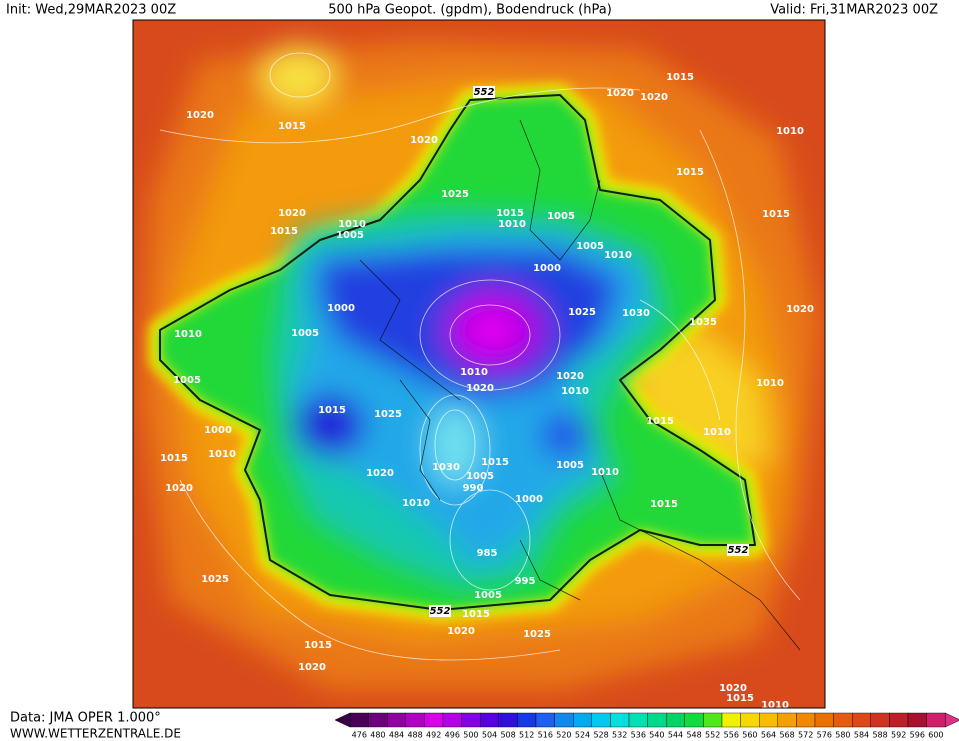  I want to click on colorbar-label: 580, so click(842, 735).